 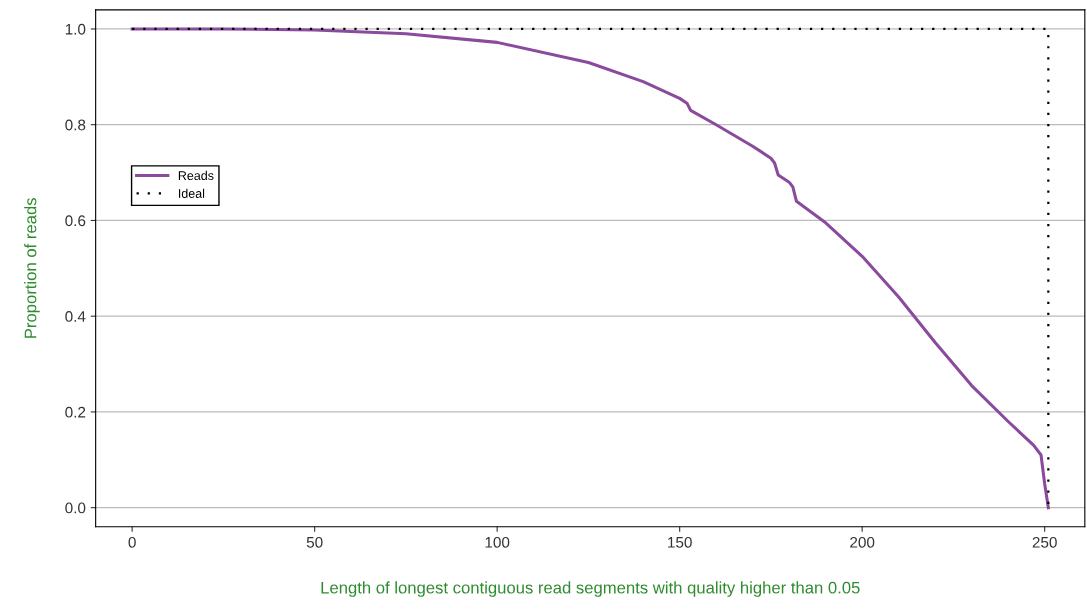 What do you see at coordinates (862, 542) in the screenshot?
I see `x-tick-label: 200` at bounding box center [862, 542].